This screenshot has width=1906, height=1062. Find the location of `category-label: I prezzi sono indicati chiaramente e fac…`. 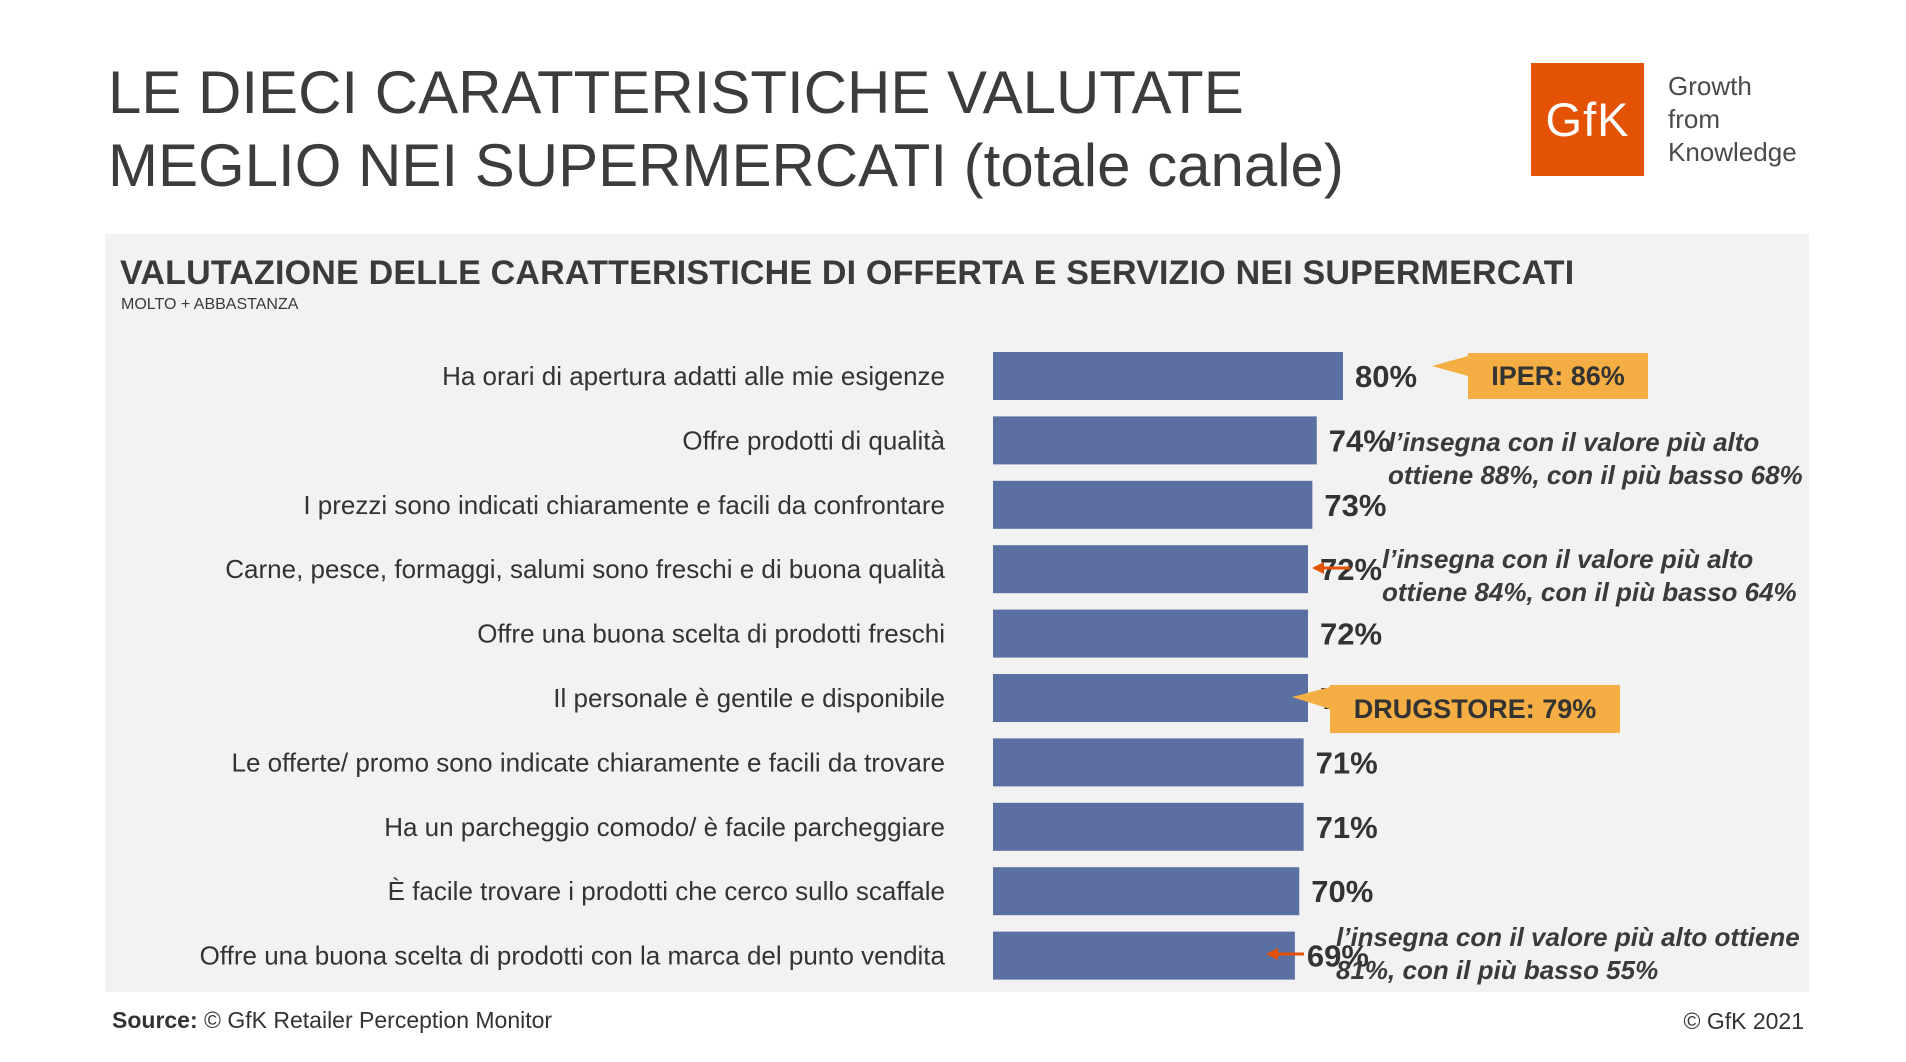

category-label: I prezzi sono indicati chiaramente e fac… is located at coordinates (624, 505).